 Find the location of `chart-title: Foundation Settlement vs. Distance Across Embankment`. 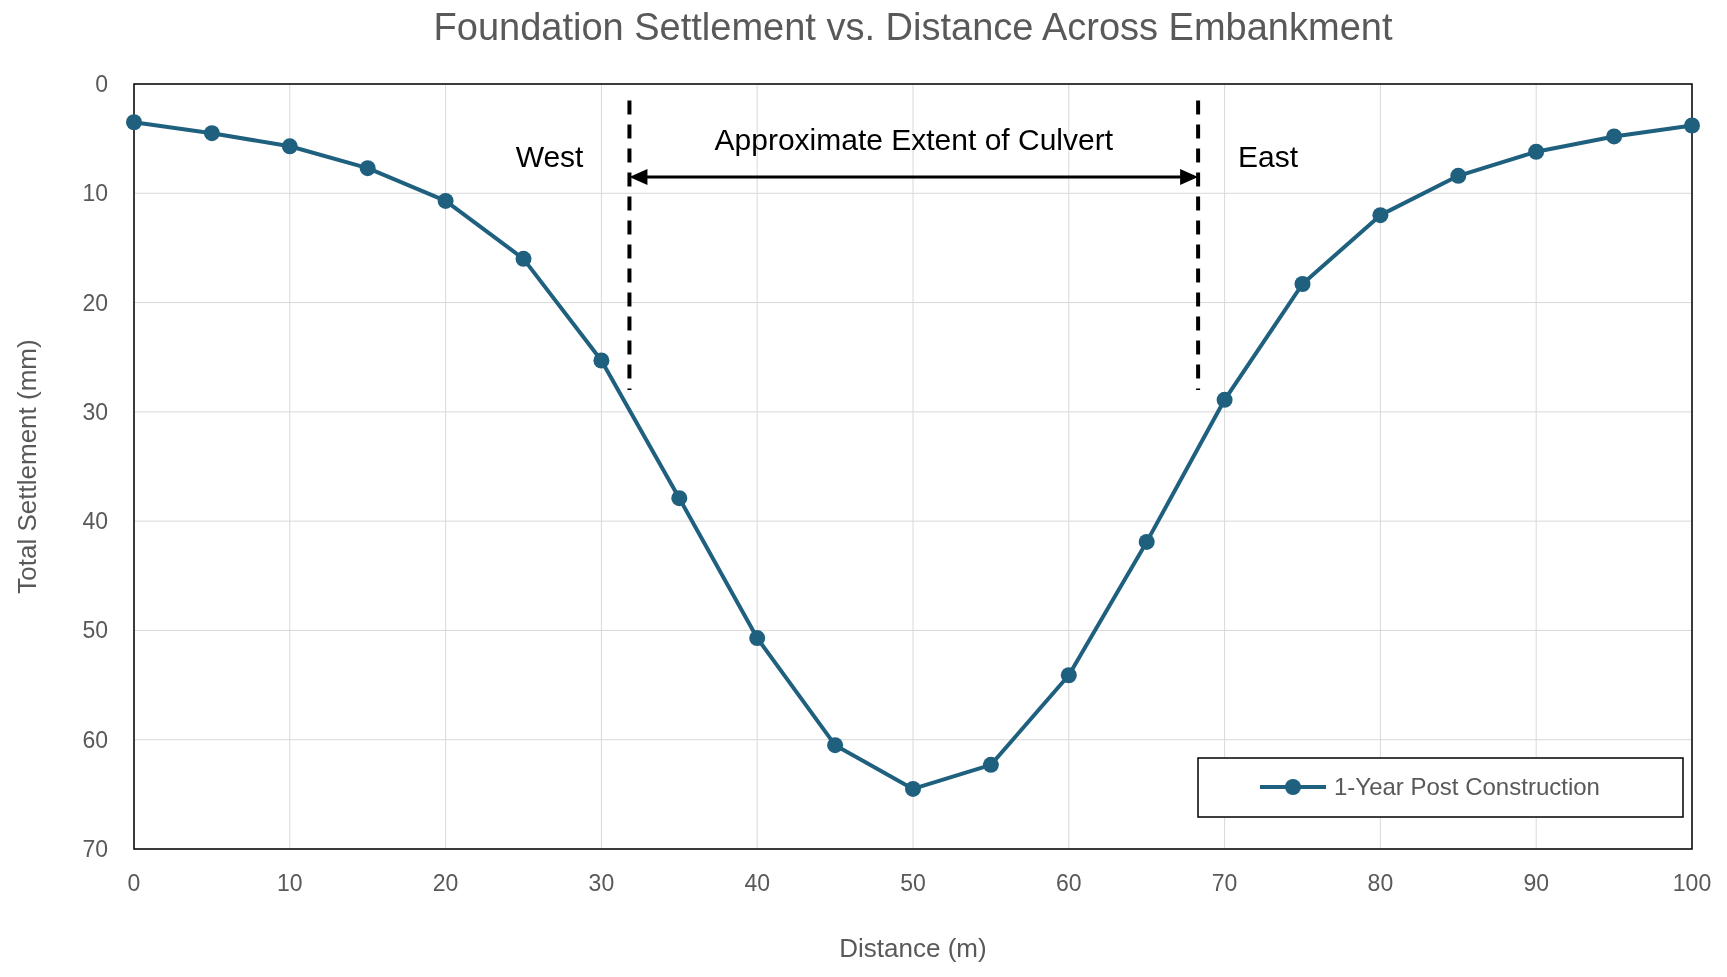

chart-title: Foundation Settlement vs. Distance Across Embankment is located at coordinates (913, 27).